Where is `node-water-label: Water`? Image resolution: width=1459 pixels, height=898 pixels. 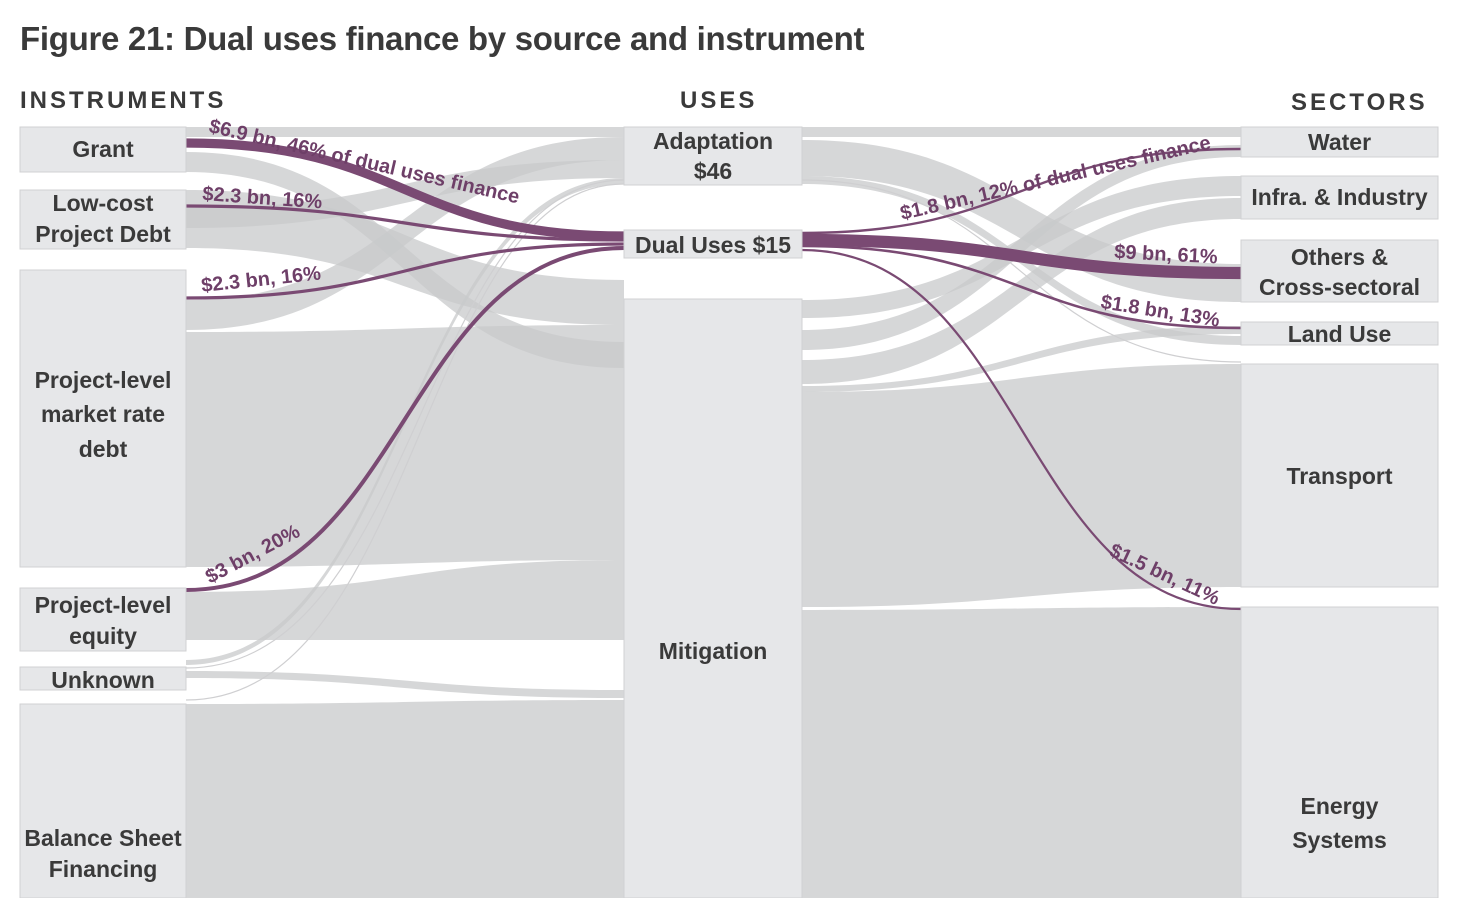
node-water-label: Water is located at coordinates (1339, 142).